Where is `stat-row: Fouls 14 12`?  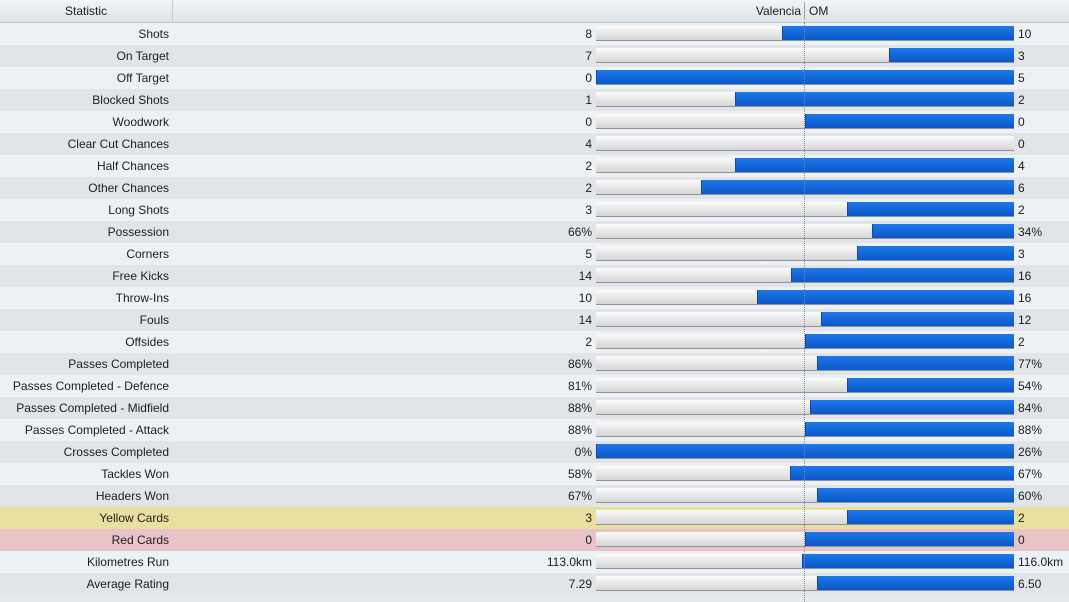 stat-row: Fouls 14 12 is located at coordinates (534, 320).